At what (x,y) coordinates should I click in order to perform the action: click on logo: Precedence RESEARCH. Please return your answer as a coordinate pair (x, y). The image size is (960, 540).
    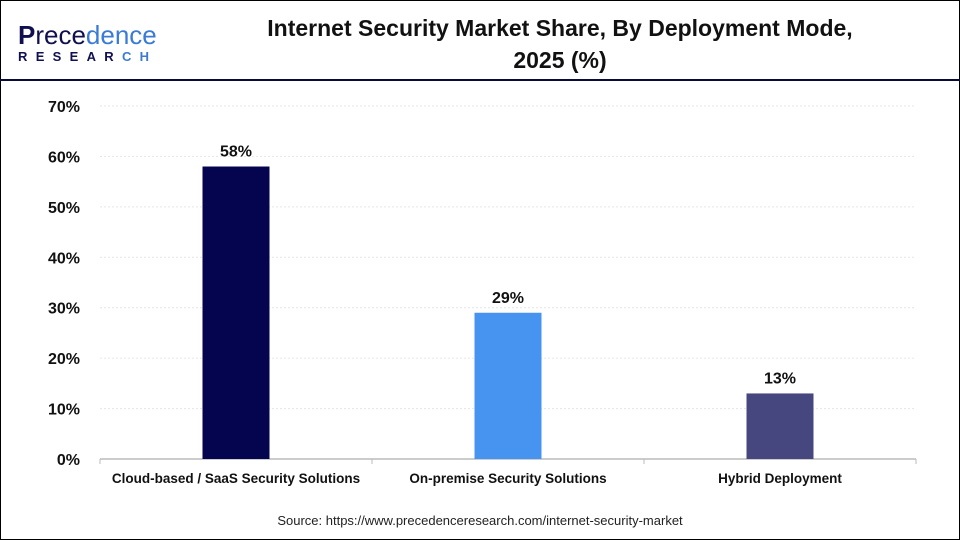
    Looking at the image, I should click on (88, 42).